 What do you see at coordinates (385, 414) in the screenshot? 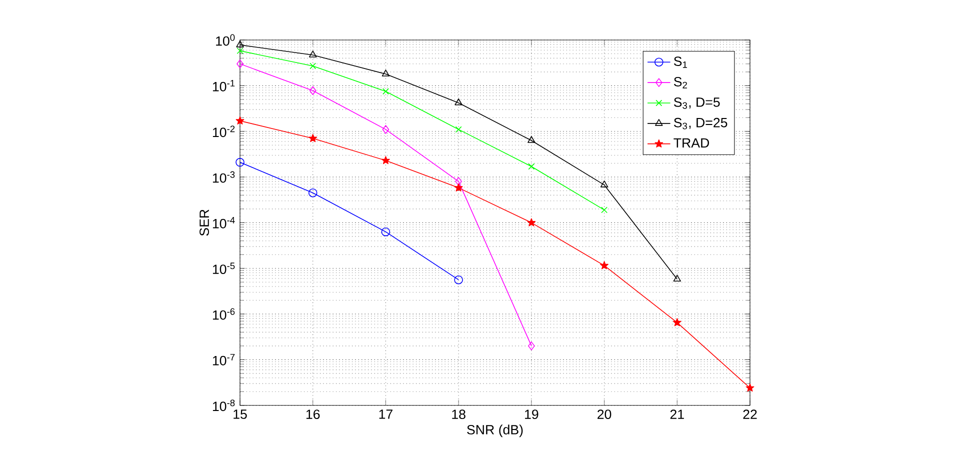
I see `x-tick-label: 17` at bounding box center [385, 414].